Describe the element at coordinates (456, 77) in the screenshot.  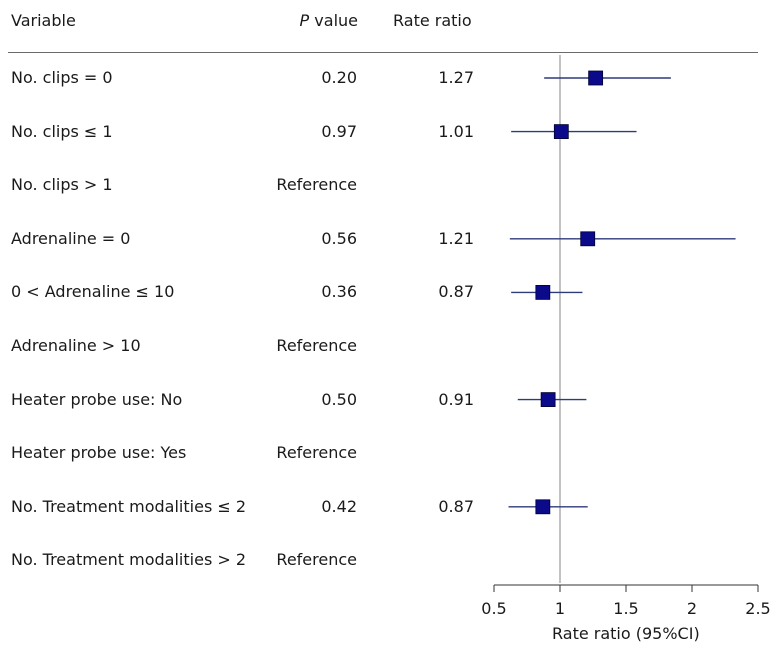
I see `row-rate-ratio: 1.27` at that location.